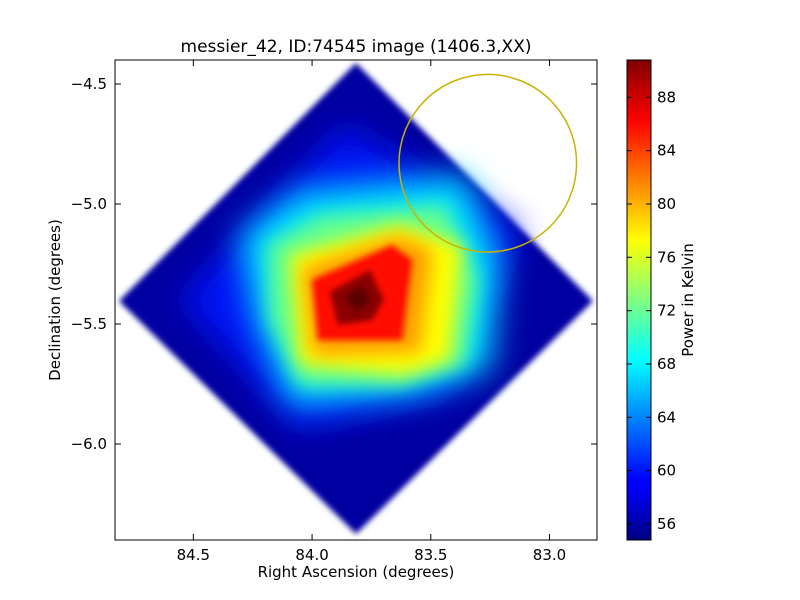 This screenshot has height=600, width=800. I want to click on x-axis-label: Right Ascension (degrees), so click(356, 572).